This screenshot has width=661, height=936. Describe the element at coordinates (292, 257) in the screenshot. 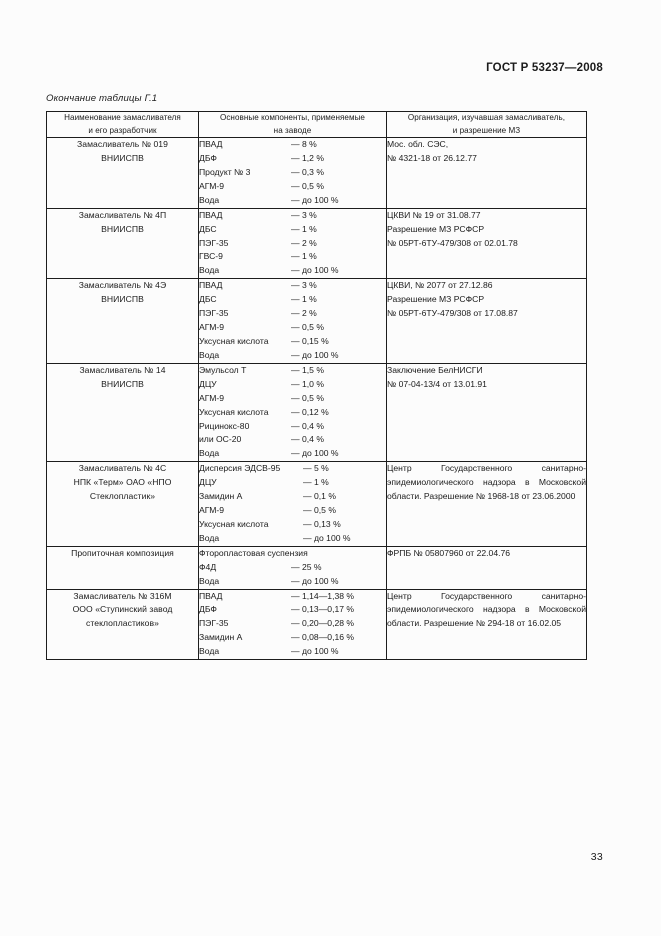

I see `component-row: ГВС-9 — 1 %` at that location.